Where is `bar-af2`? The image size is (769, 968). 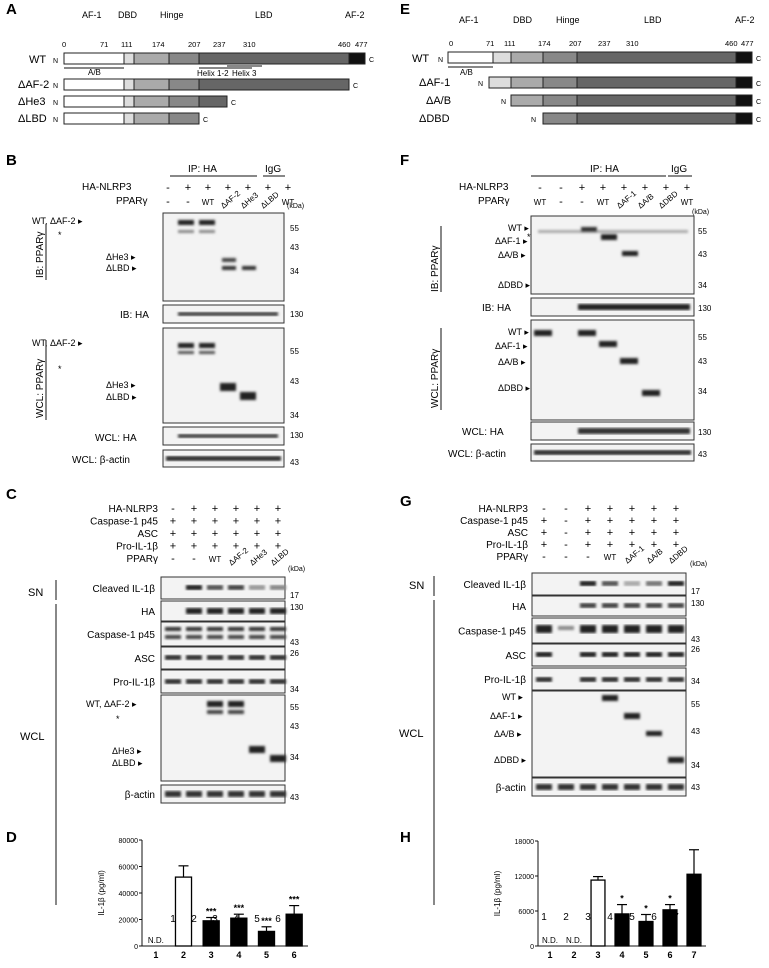
bar-af2 is located at coordinates (744, 57).